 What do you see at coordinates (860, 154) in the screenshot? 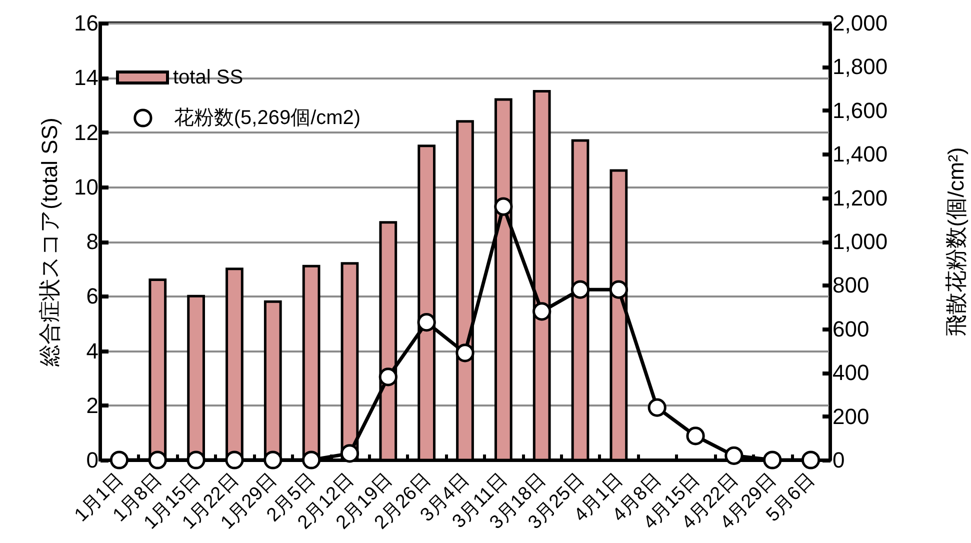
I see `y2-tick-label: 1,400` at bounding box center [860, 154].